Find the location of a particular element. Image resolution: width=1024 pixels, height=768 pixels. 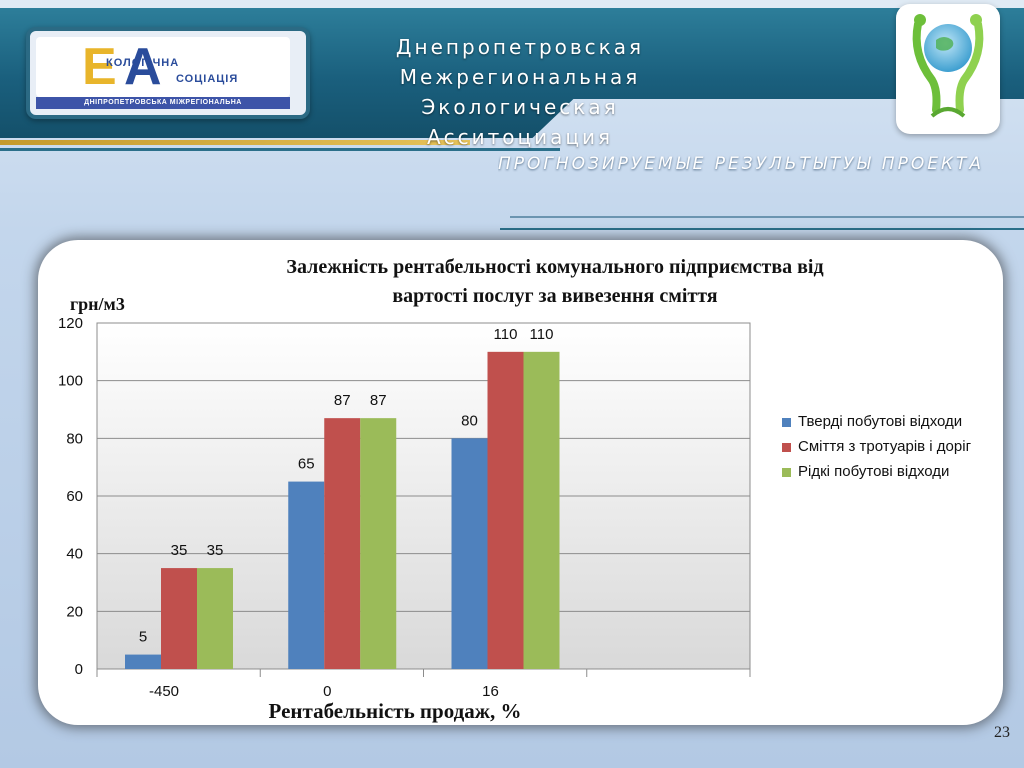

legend-item: Тверді побутові відходи is located at coordinates (897, 421).